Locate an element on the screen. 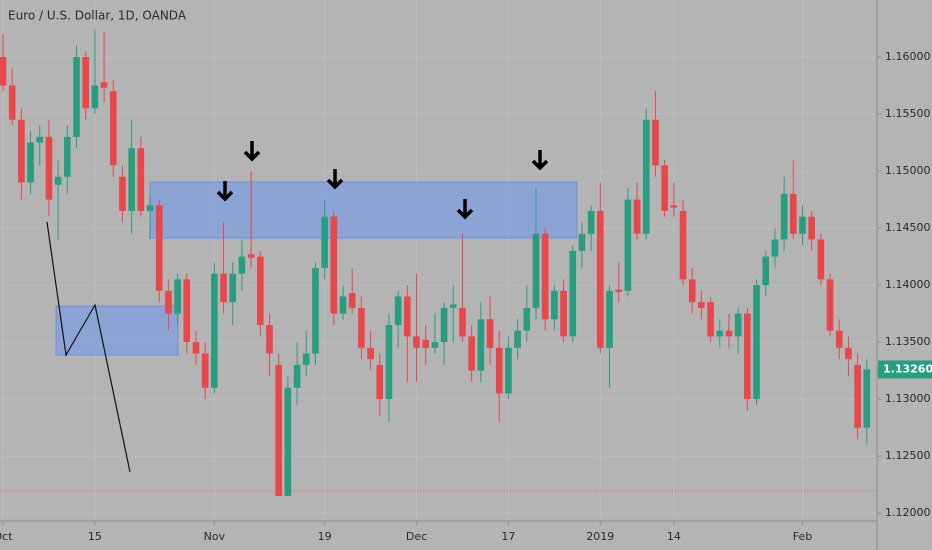 The image size is (932, 550). last-price-badge is located at coordinates (905, 369).